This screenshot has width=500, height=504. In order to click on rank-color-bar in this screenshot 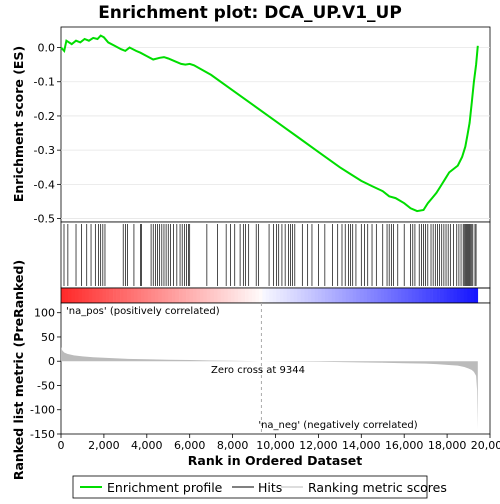, I will do `click(269, 295)`.